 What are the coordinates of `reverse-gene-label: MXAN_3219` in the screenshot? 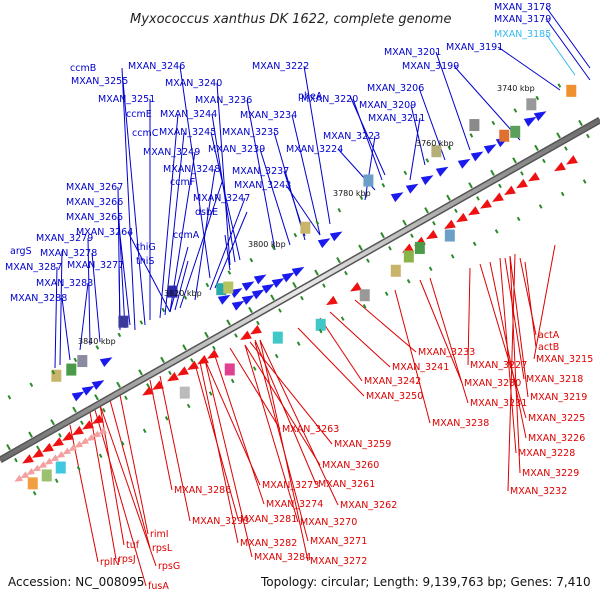 It's located at (558, 397).